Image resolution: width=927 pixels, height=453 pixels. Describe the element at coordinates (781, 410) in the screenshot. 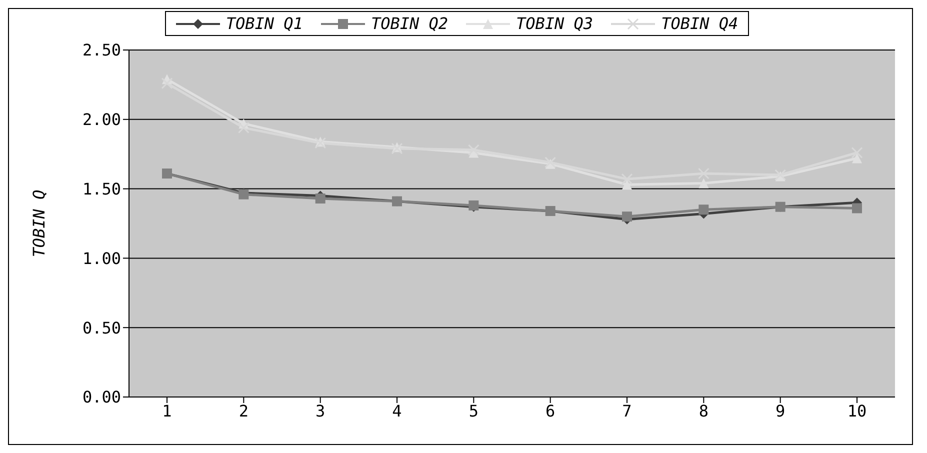

I see `x-tick-label: 9` at that location.